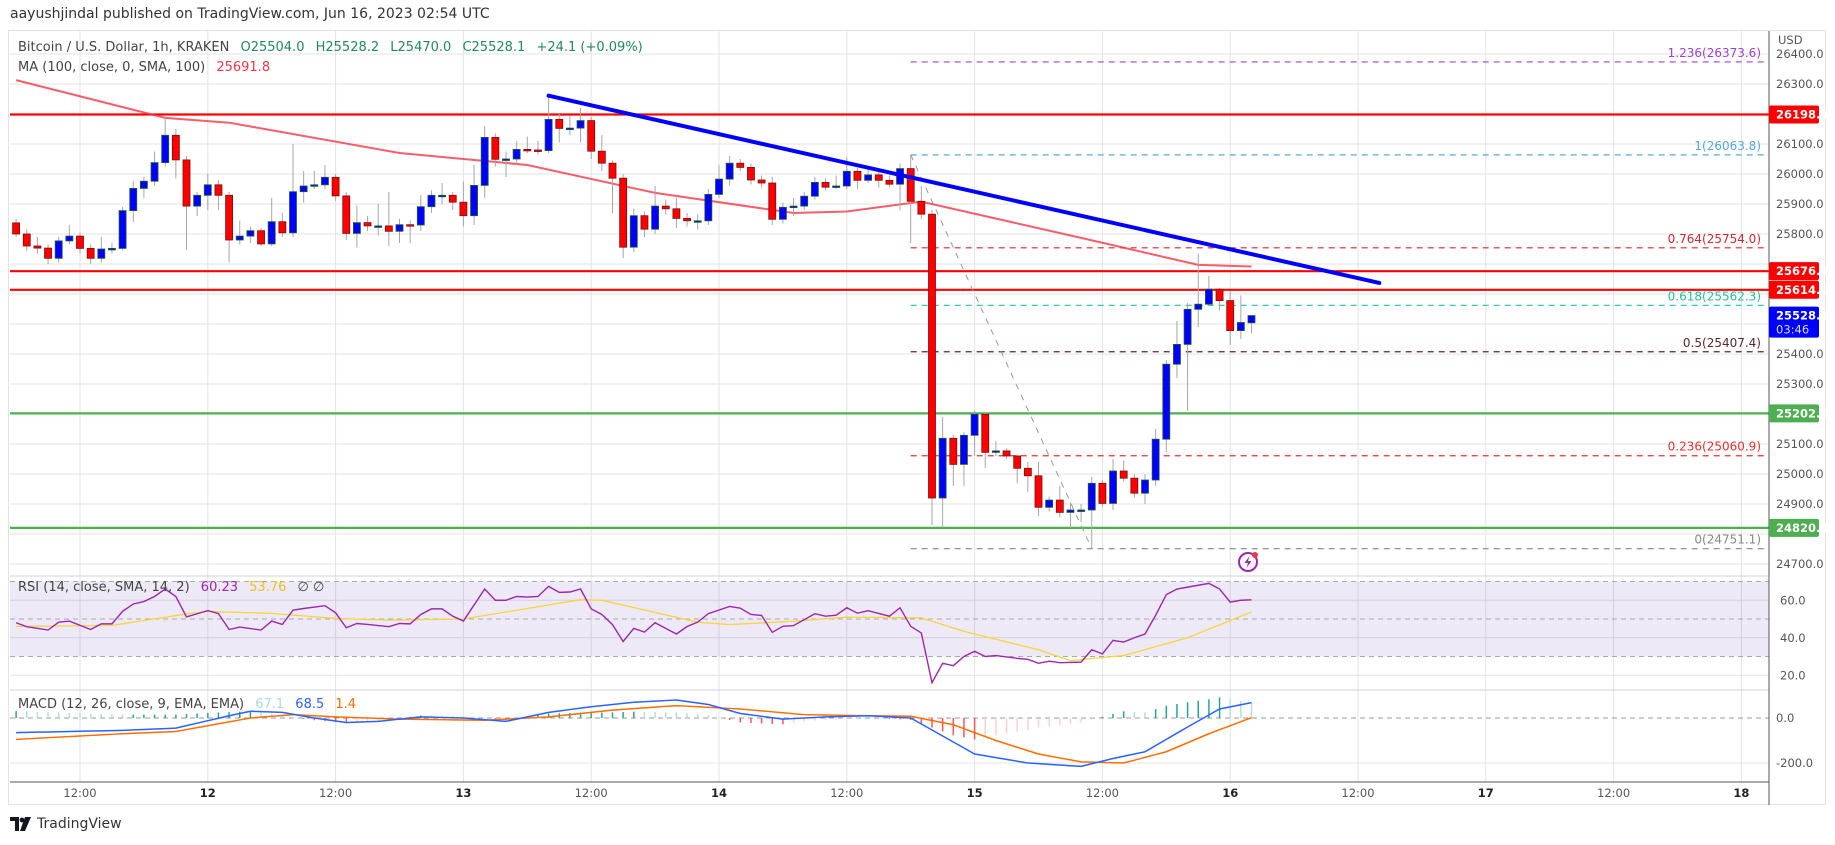 The image size is (1835, 845). Describe the element at coordinates (1794, 763) in the screenshot. I see `macd-tick-label: -200.0` at that location.